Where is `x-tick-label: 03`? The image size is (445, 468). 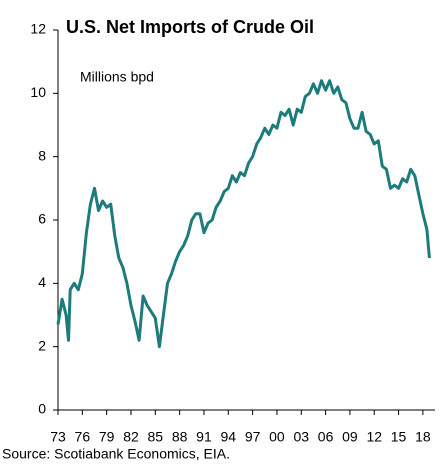
x-tick-label: 03 is located at coordinates (301, 437).